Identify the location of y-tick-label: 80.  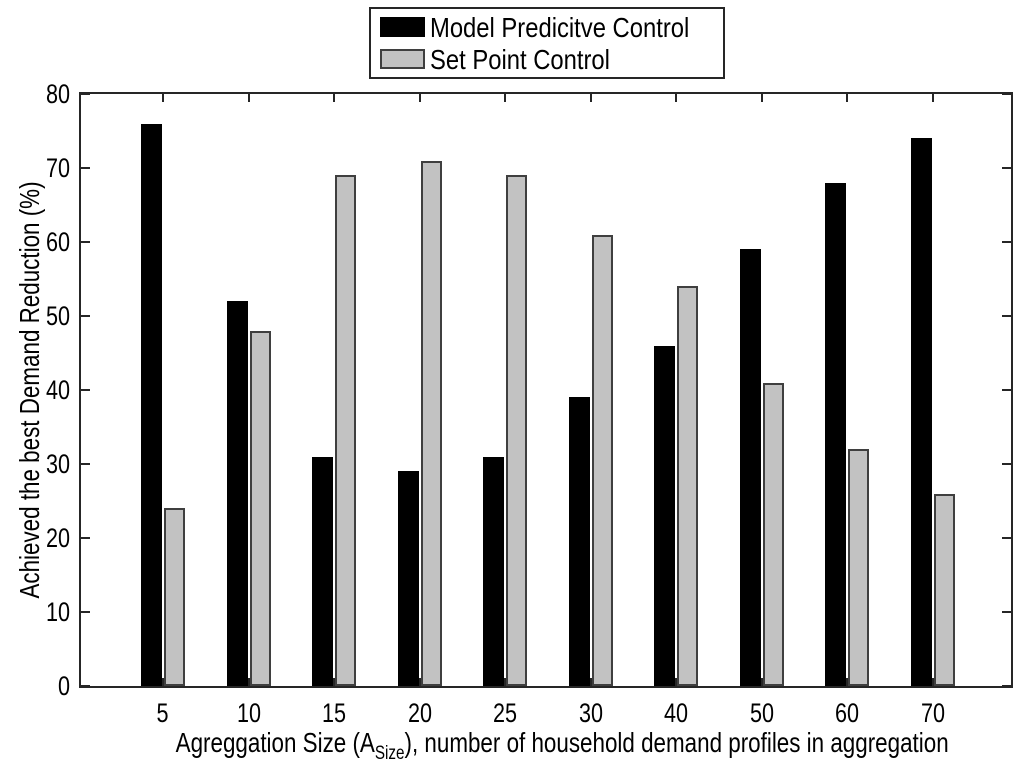
(57, 94).